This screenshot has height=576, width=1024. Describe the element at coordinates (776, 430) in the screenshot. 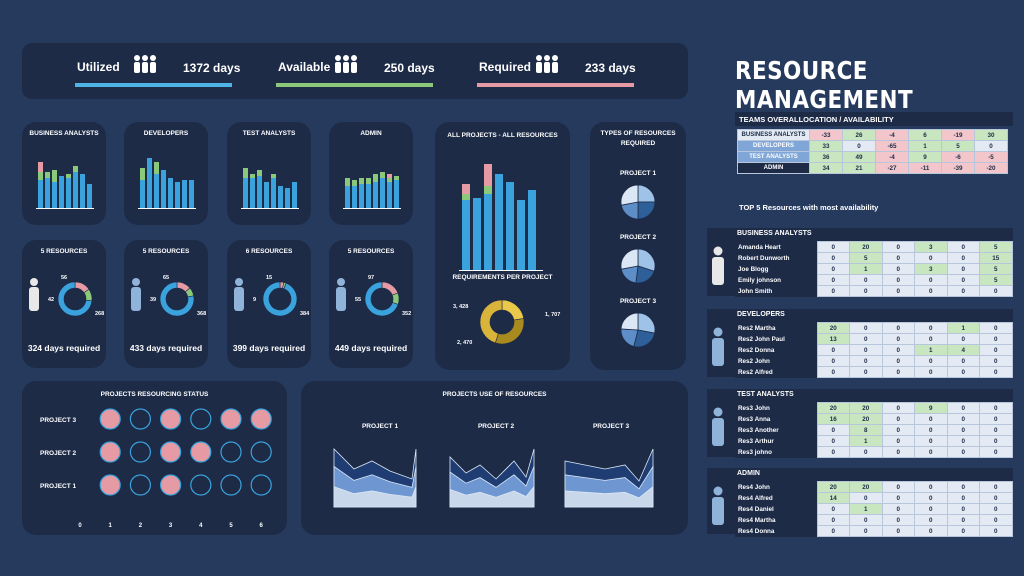

I see `resource-name: Res3 Another` at that location.